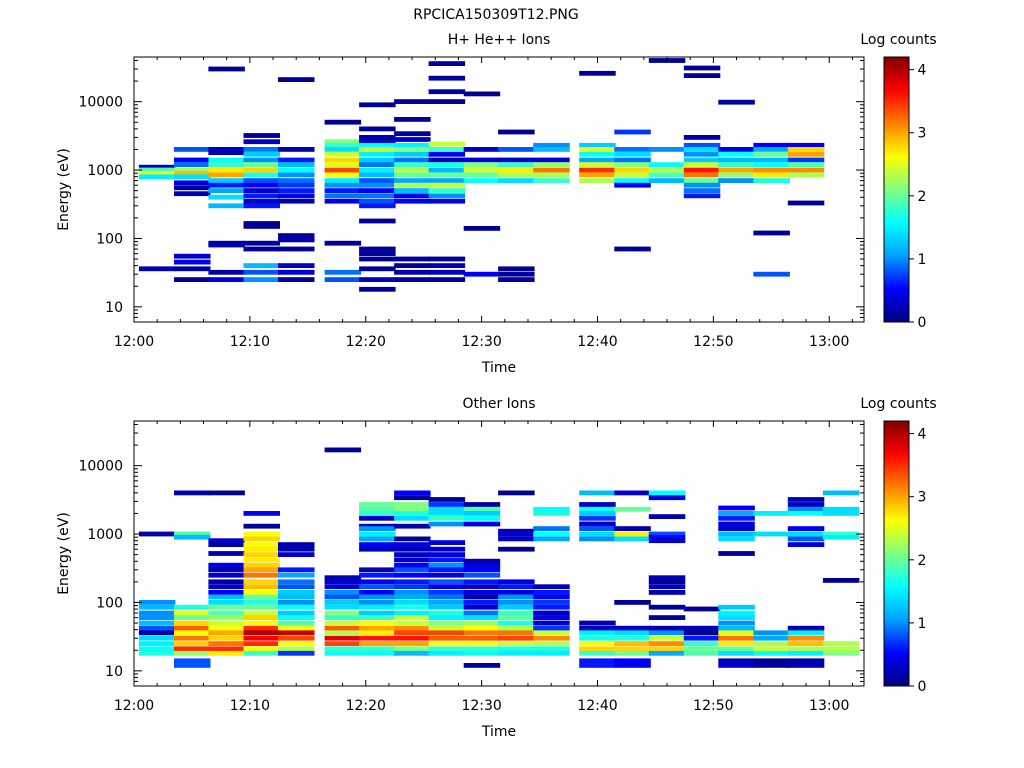  I want to click on x-axis-label: Time, so click(498, 732).